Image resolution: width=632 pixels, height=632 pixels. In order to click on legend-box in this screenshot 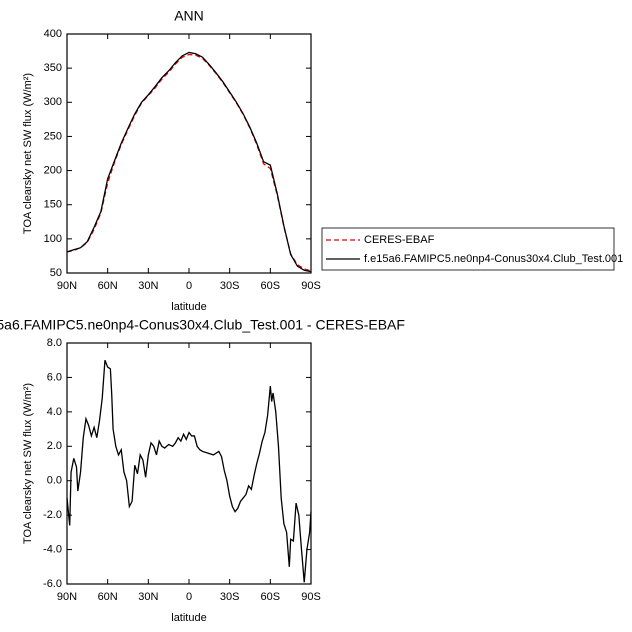, I will do `click(468, 249)`.